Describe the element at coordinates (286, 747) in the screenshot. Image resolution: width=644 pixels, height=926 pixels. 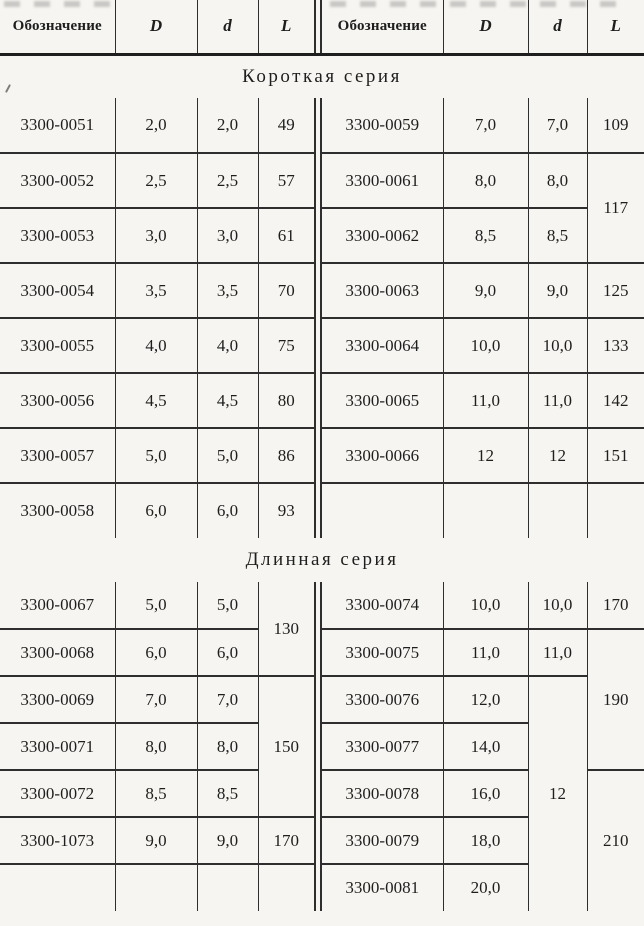
I see `length-L-cell-merged: 150` at that location.